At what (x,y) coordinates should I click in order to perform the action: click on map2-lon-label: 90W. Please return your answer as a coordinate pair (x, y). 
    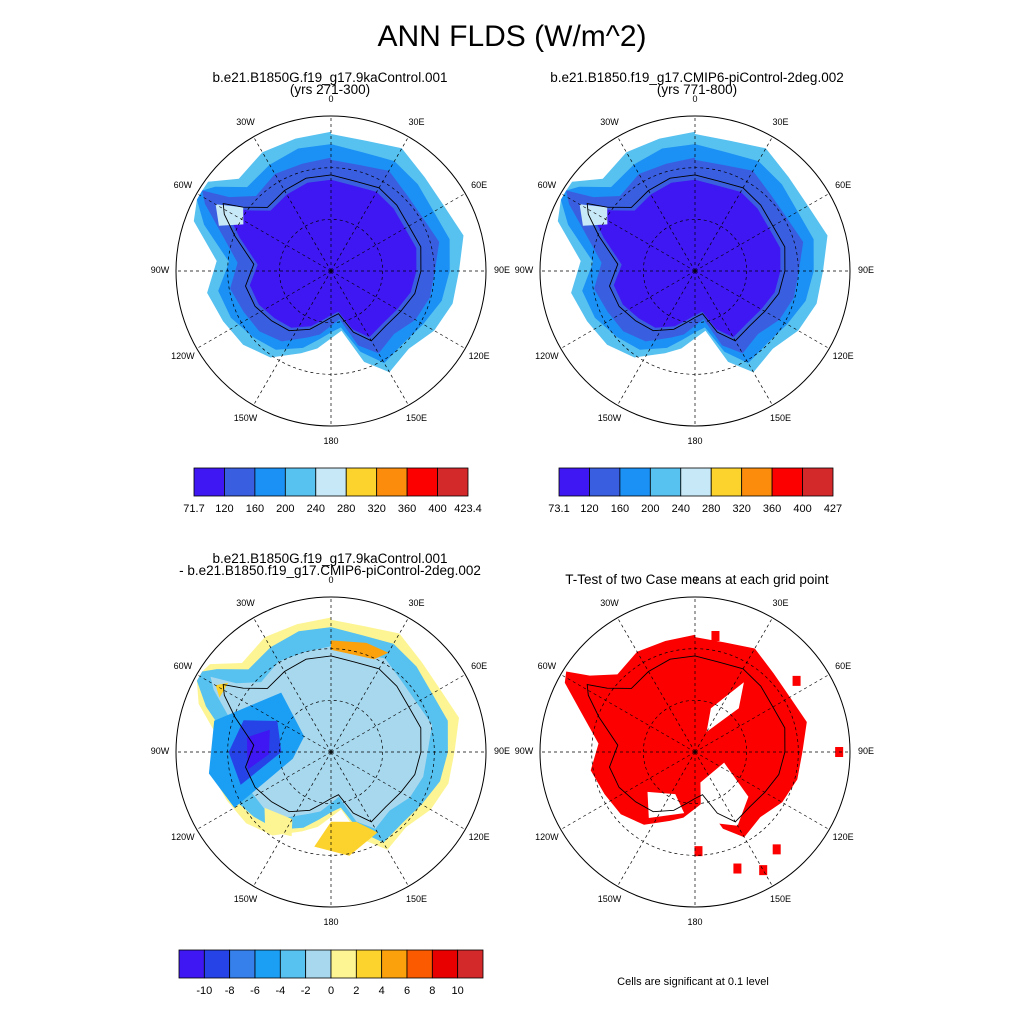
    Looking at the image, I should click on (524, 270).